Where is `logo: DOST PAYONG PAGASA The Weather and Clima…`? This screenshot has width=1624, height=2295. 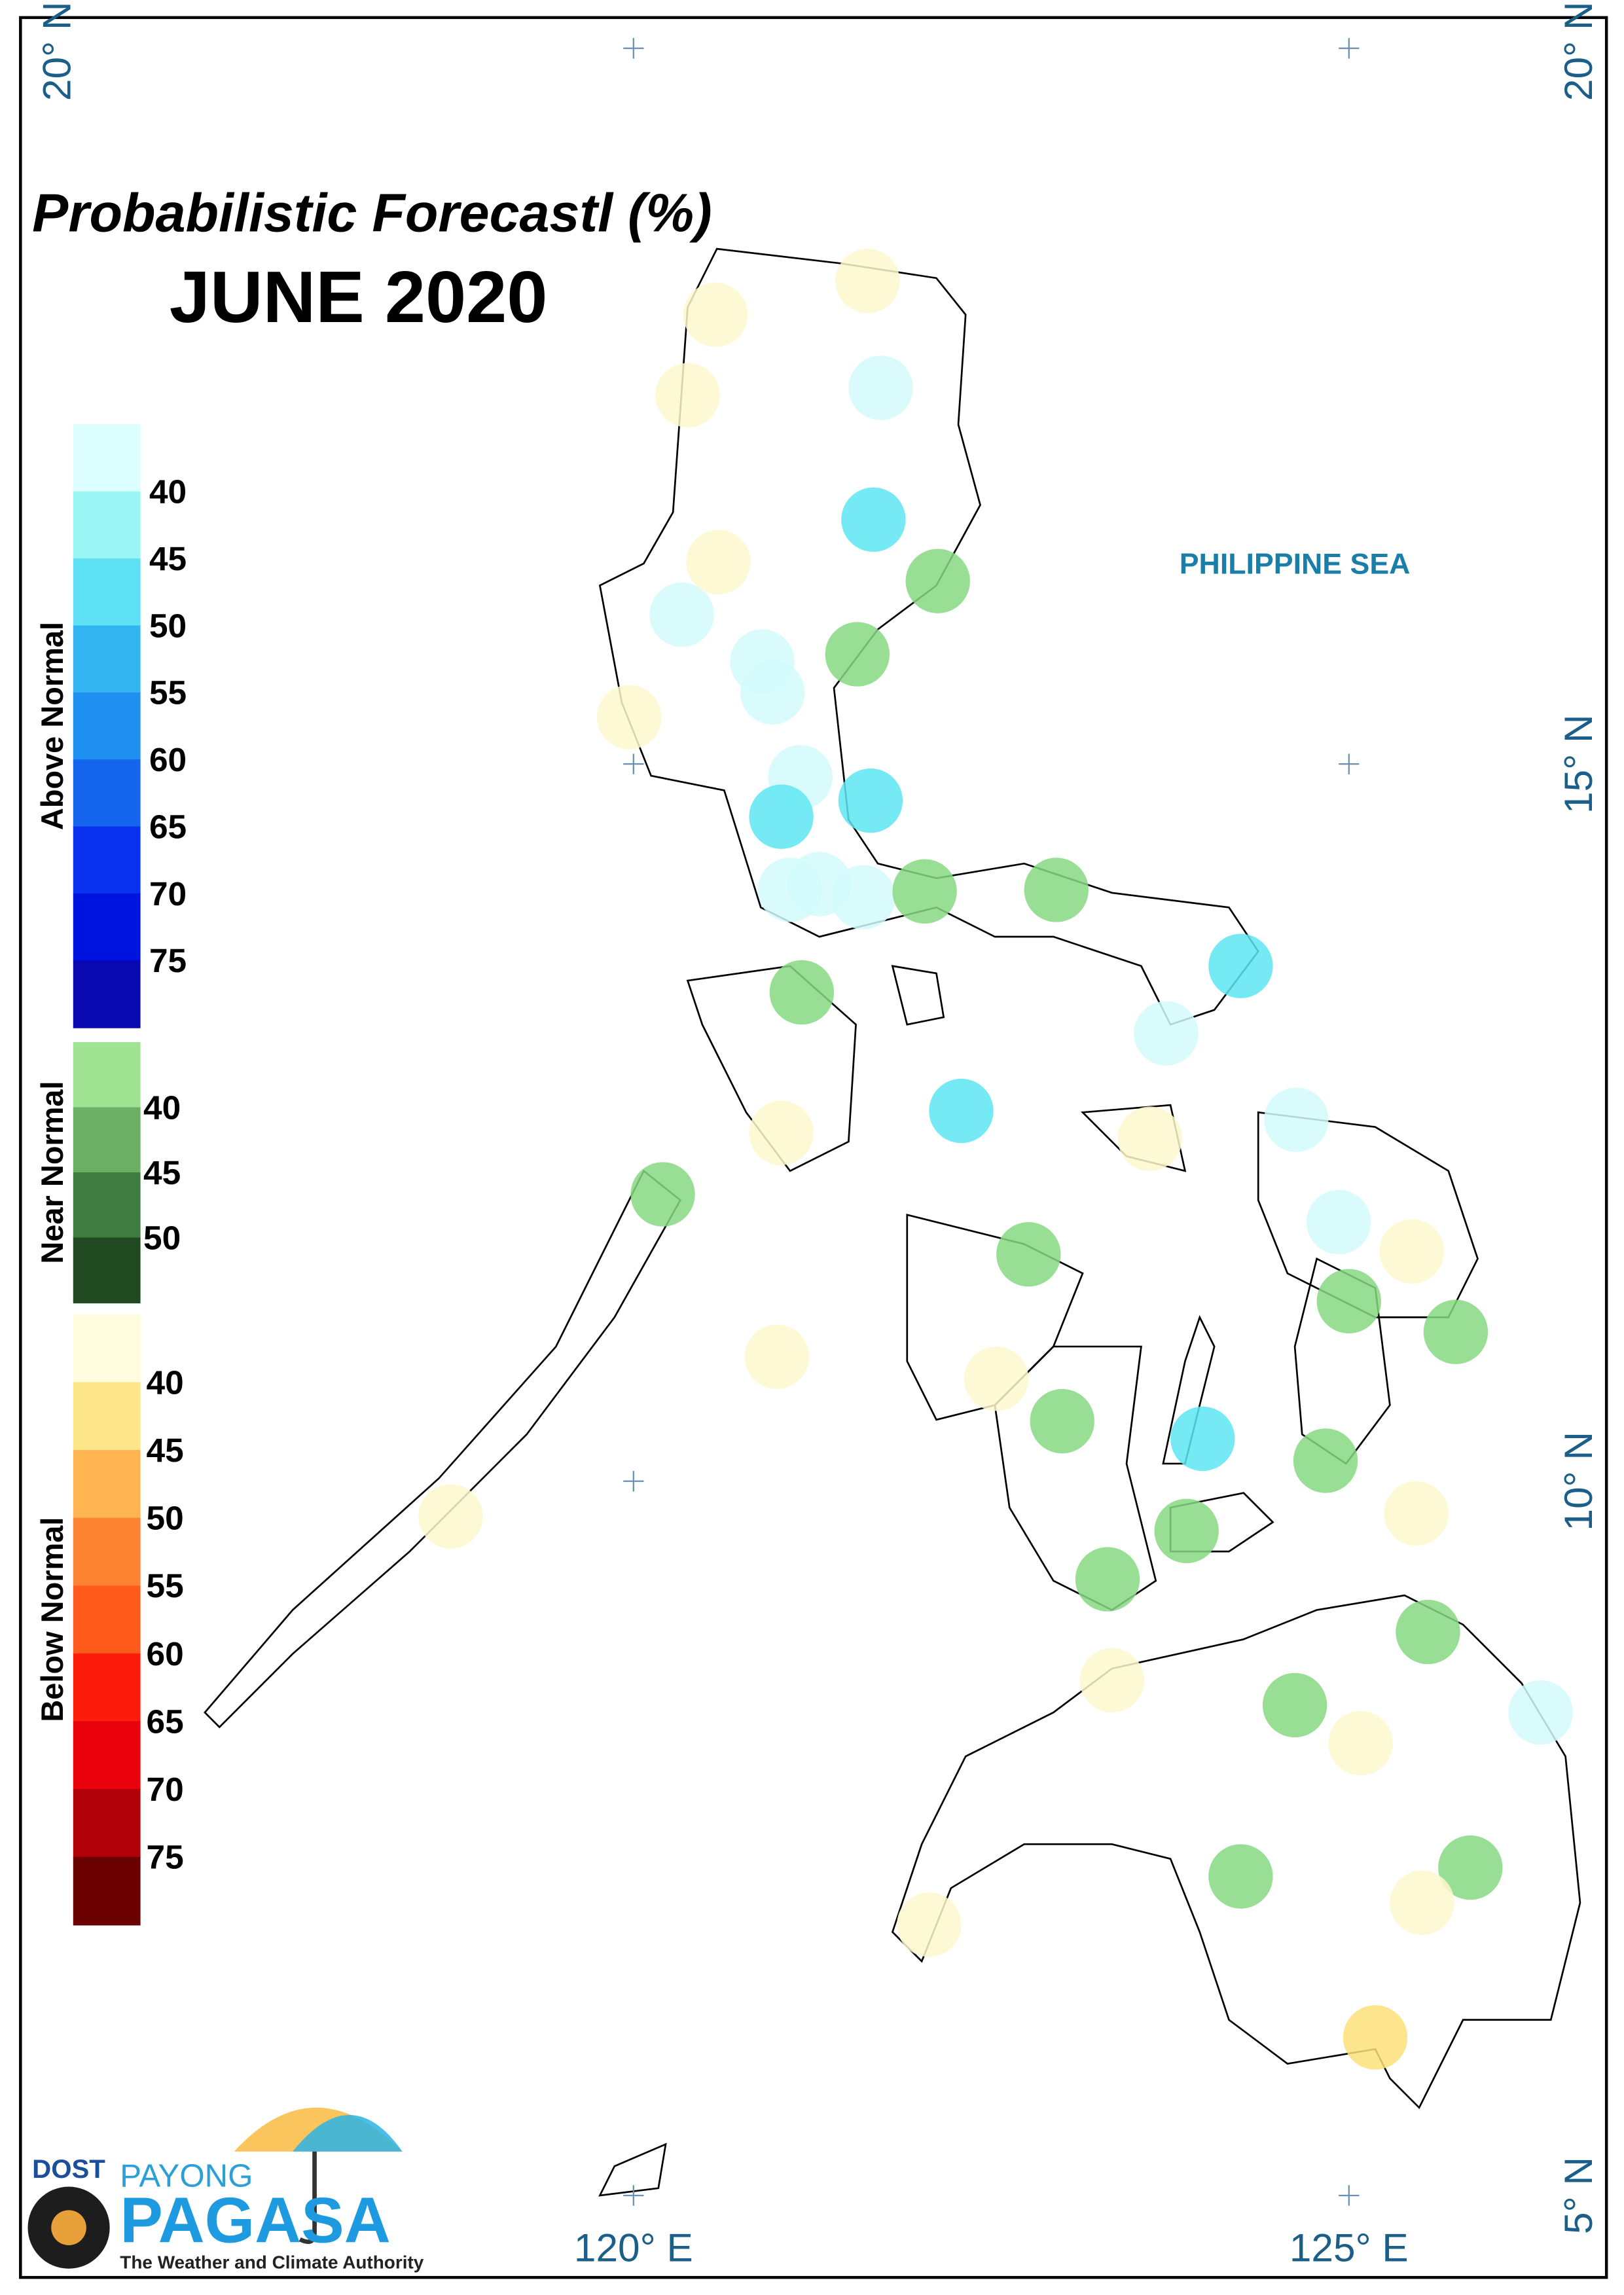 logo: DOST PAYONG PAGASA The Weather and Clima… is located at coordinates (225, 2190).